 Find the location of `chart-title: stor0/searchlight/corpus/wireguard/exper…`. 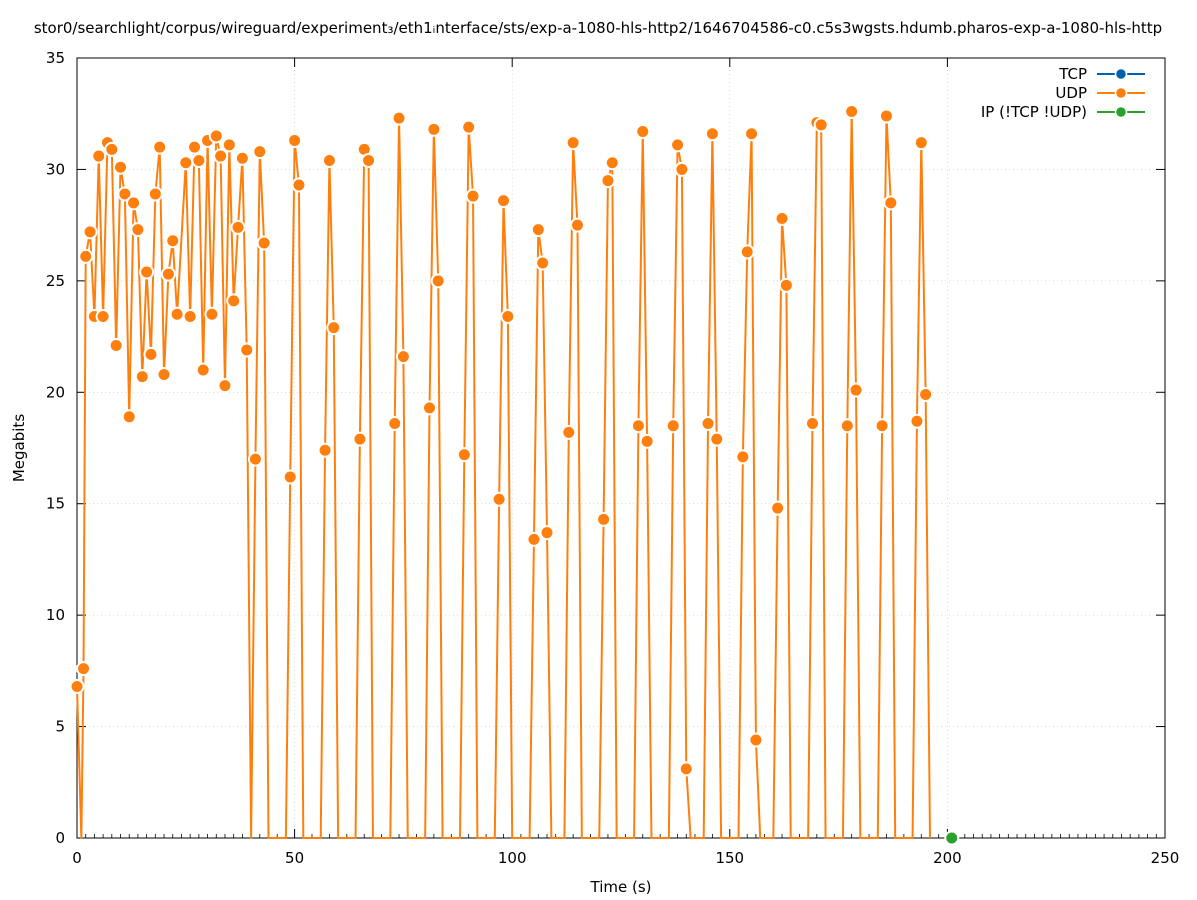

chart-title: stor0/searchlight/corpus/wireguard/exper… is located at coordinates (598, 28).